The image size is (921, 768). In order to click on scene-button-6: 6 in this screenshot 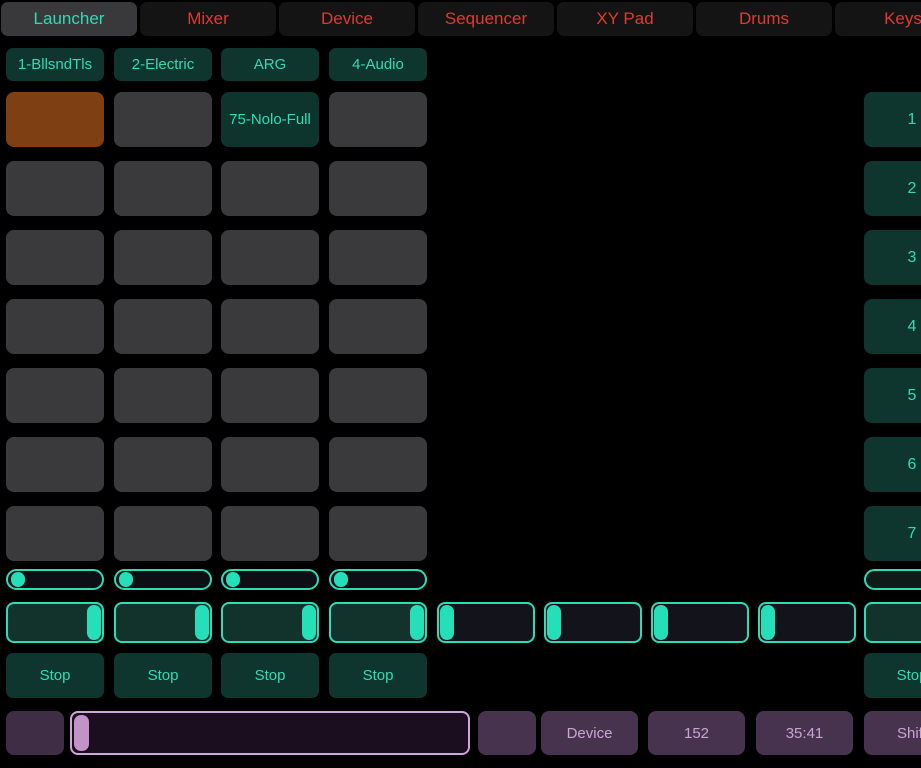, I will do `click(892, 464)`.